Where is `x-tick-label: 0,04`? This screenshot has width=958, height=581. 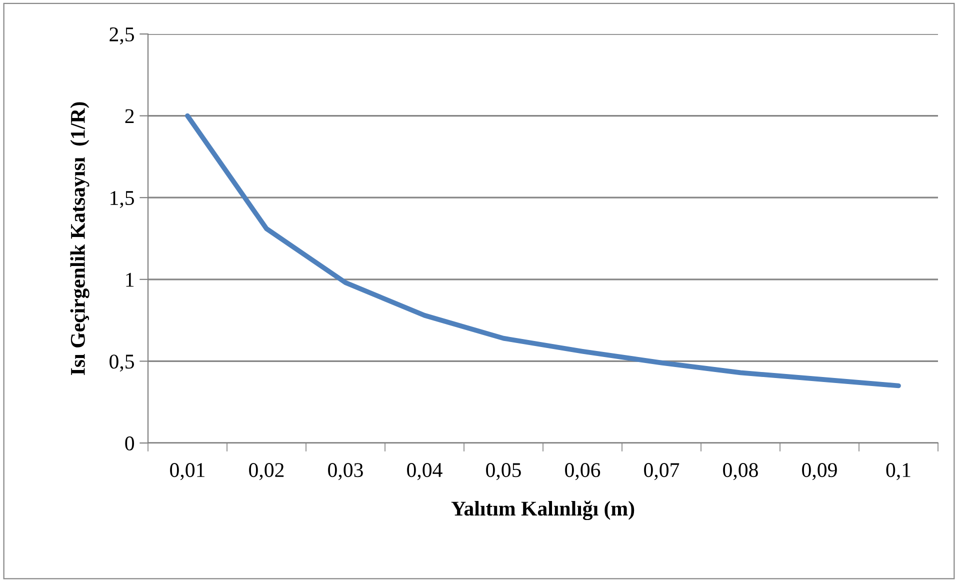
x-tick-label: 0,04 is located at coordinates (424, 471).